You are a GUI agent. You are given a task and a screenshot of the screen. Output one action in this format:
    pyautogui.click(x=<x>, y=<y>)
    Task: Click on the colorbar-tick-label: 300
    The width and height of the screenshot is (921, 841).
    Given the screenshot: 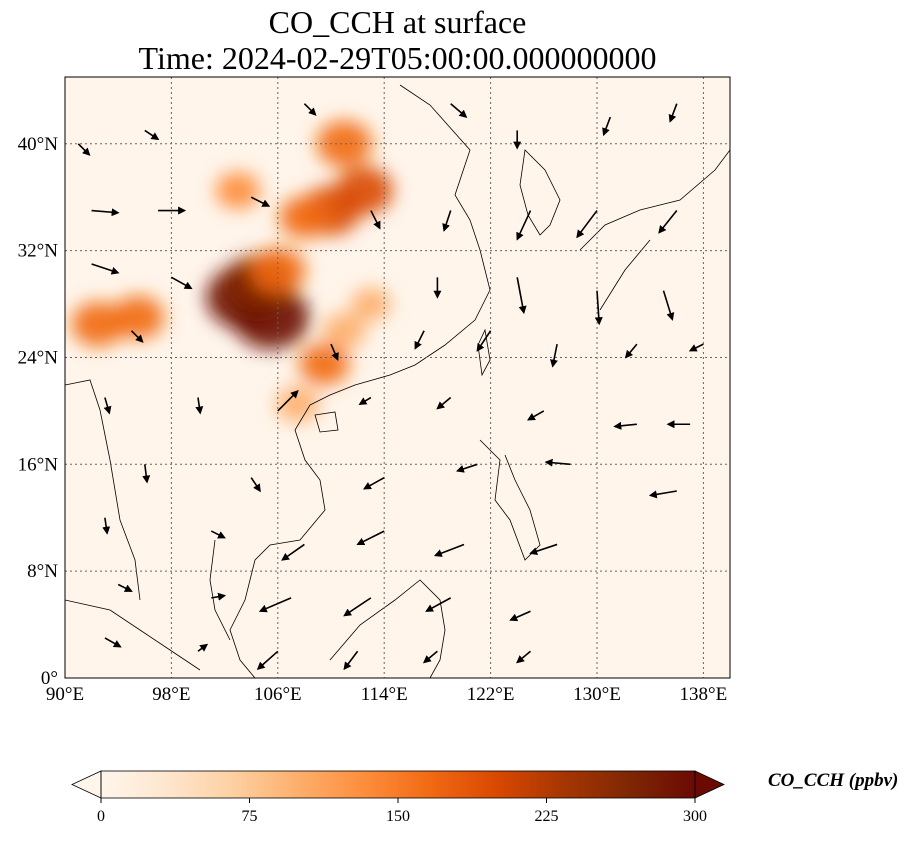 What is the action you would take?
    pyautogui.click(x=695, y=816)
    